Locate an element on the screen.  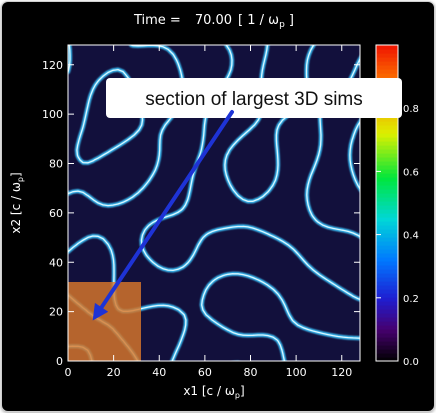
callout-box is located at coordinates (254, 98).